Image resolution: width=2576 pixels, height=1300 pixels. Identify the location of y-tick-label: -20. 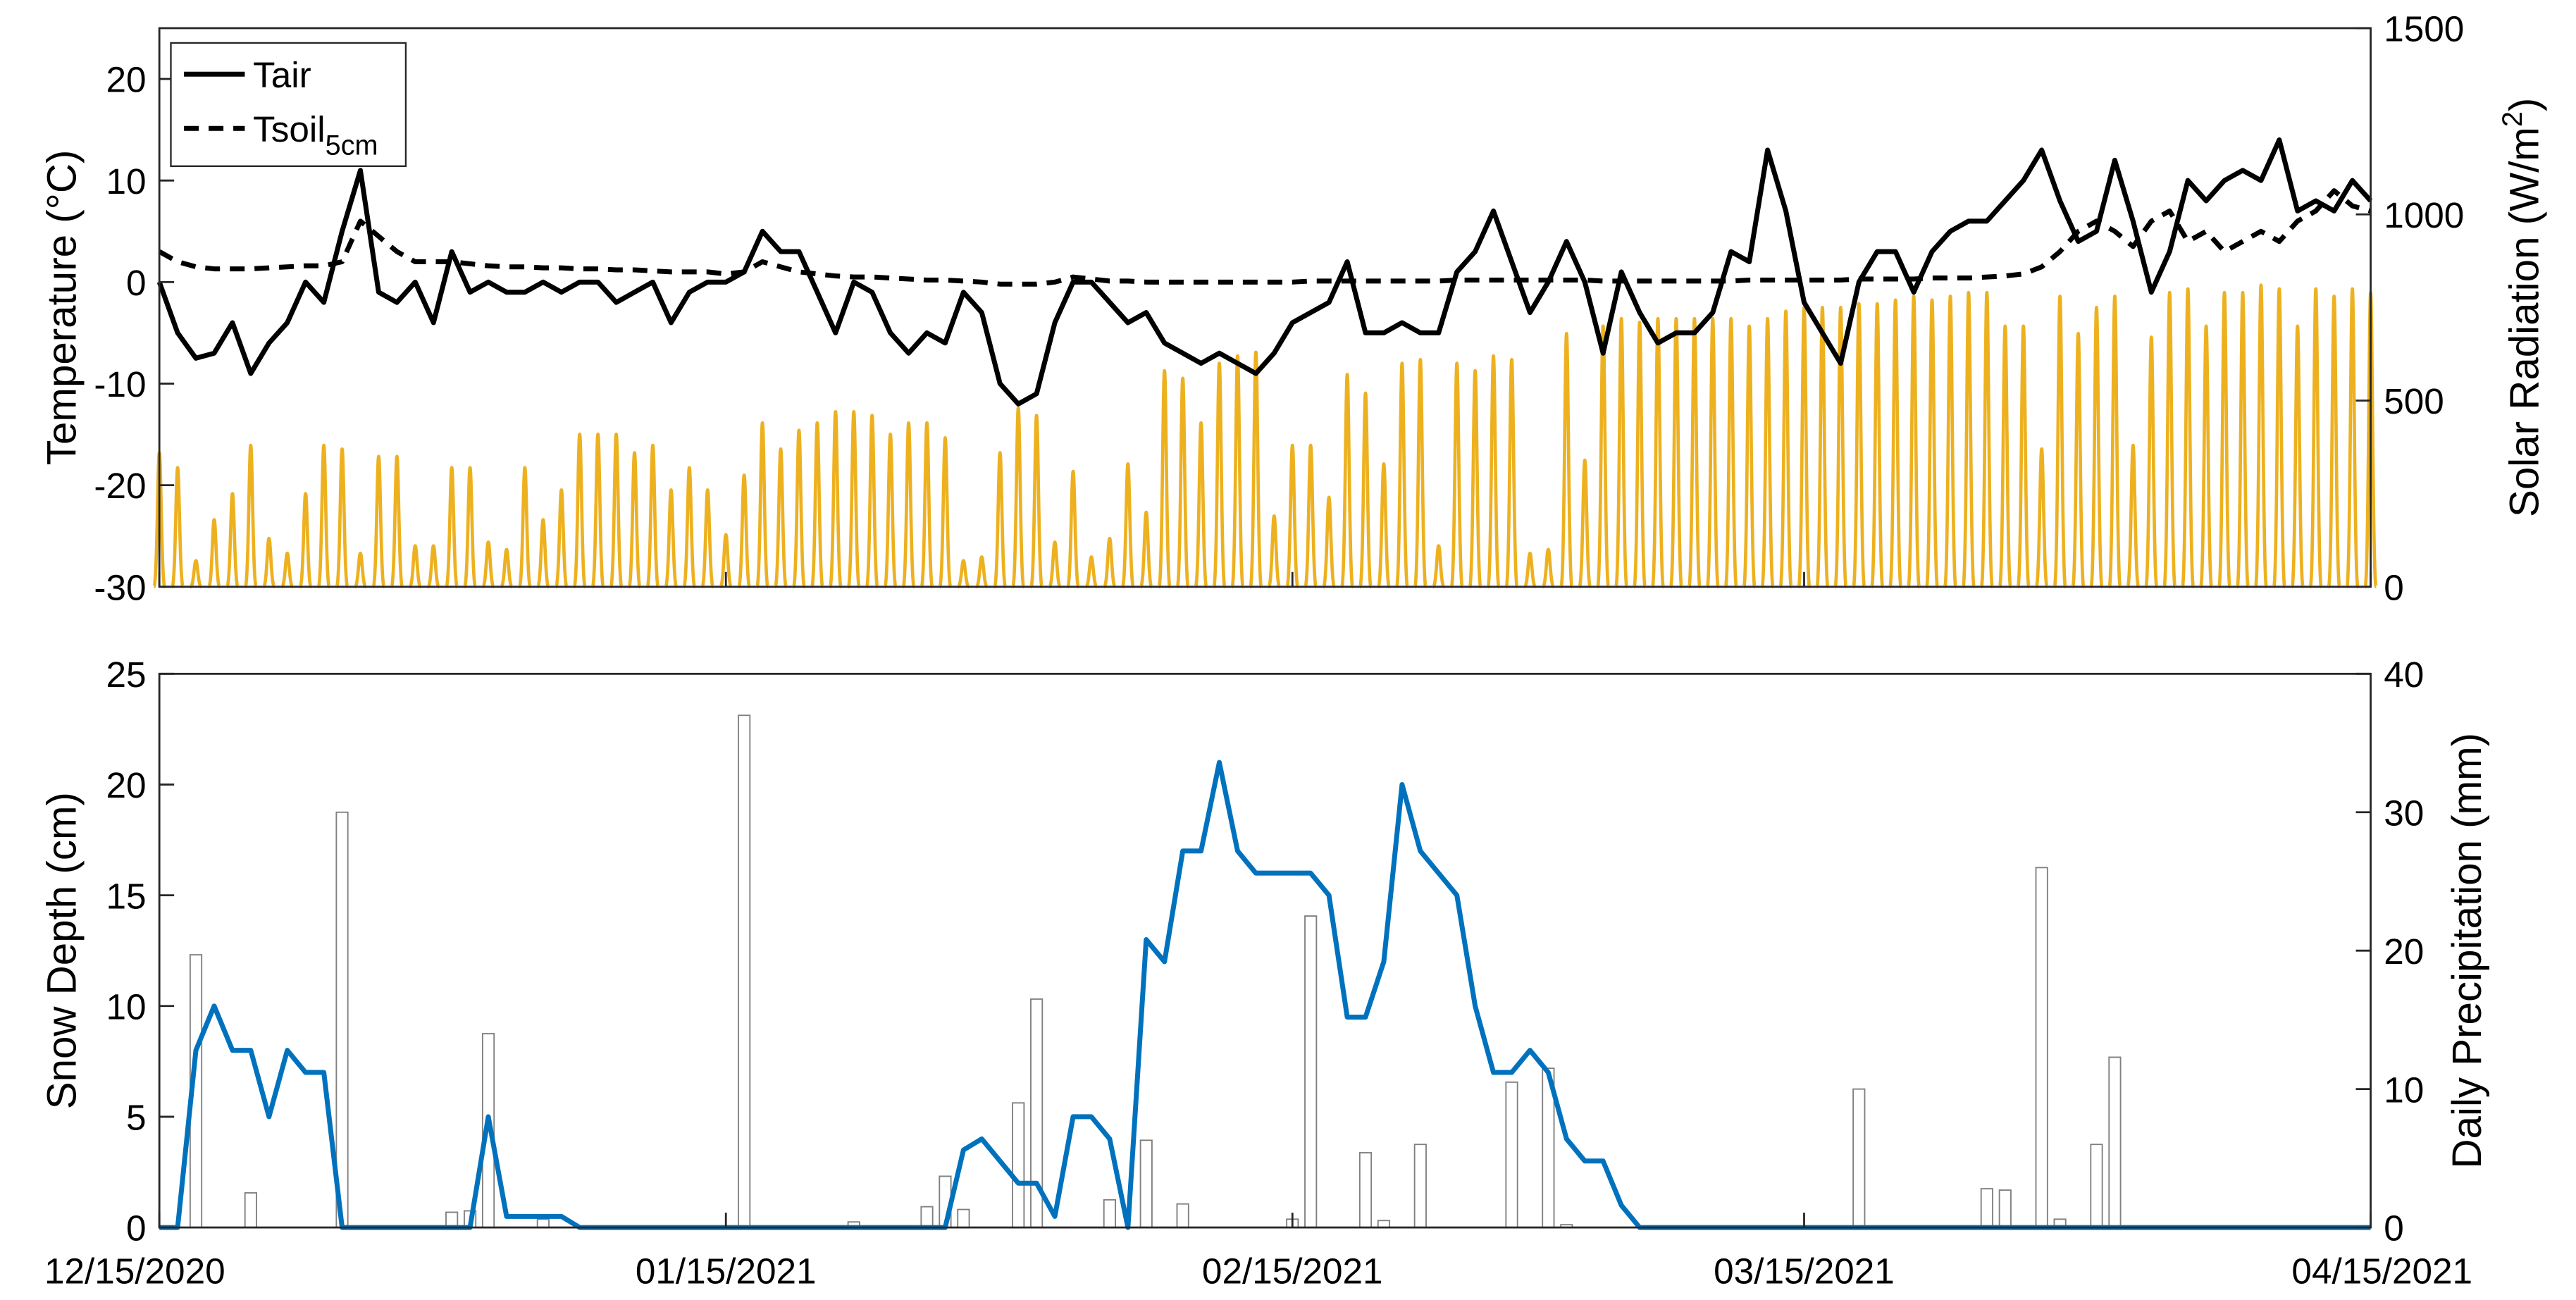
(120, 486).